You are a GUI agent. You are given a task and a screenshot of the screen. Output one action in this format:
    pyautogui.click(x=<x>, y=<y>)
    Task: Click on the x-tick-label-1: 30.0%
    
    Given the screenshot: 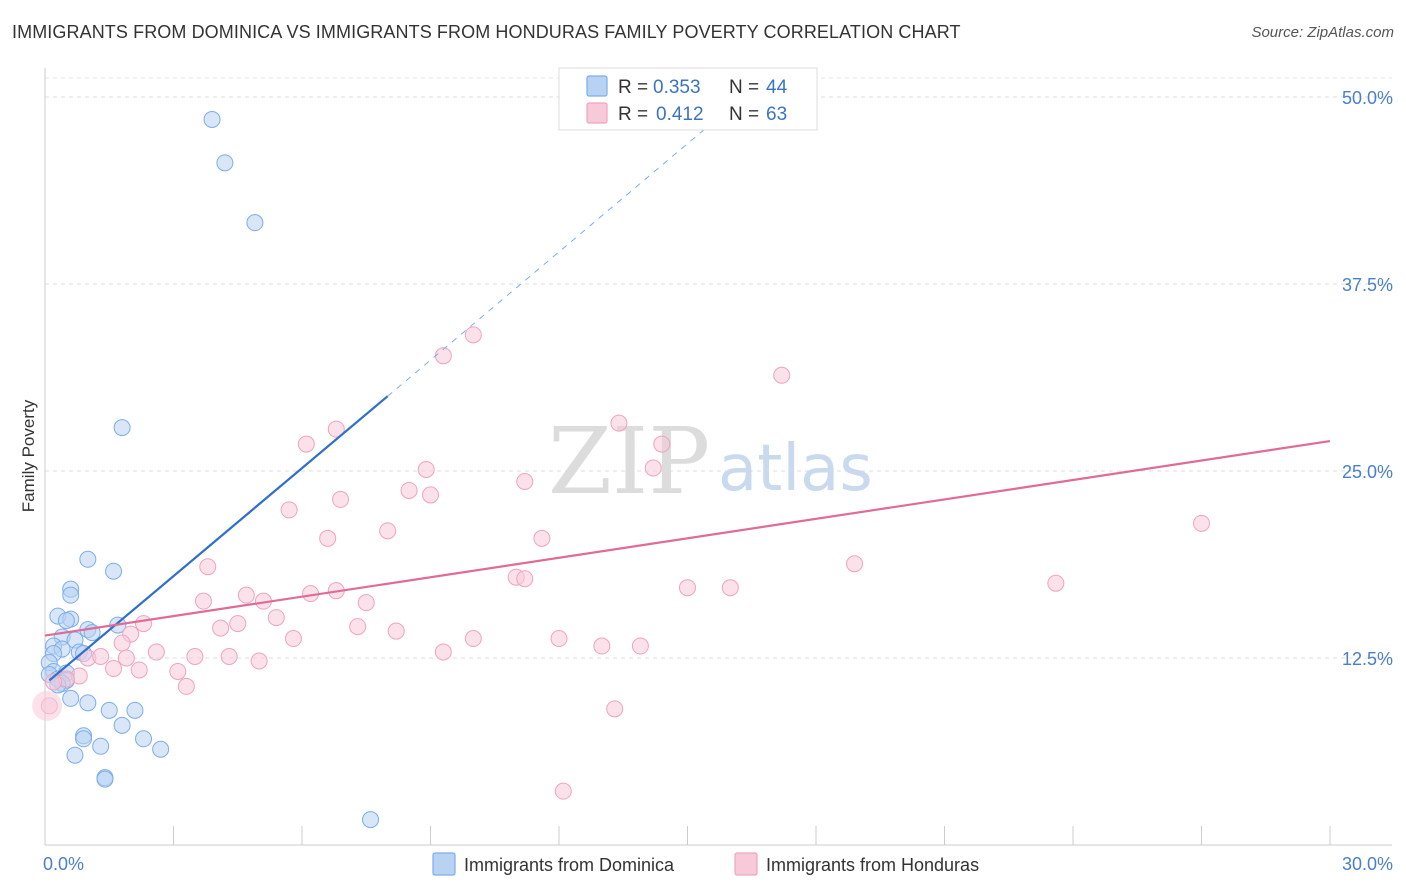 What is the action you would take?
    pyautogui.click(x=1367, y=864)
    